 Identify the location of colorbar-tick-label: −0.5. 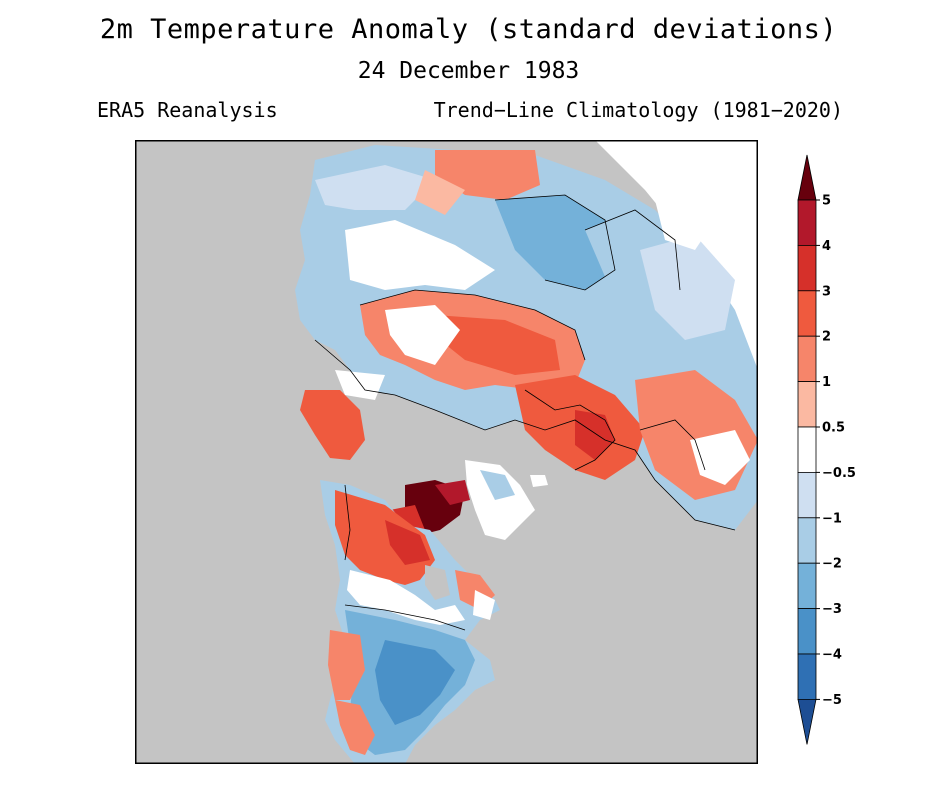
(839, 473).